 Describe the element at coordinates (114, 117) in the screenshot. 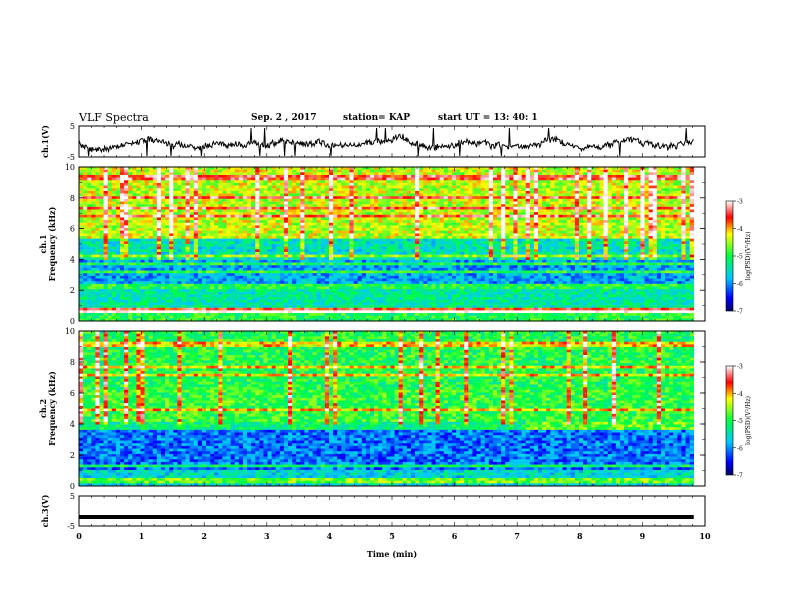

I see `plot-title: VLF Spectra` at that location.